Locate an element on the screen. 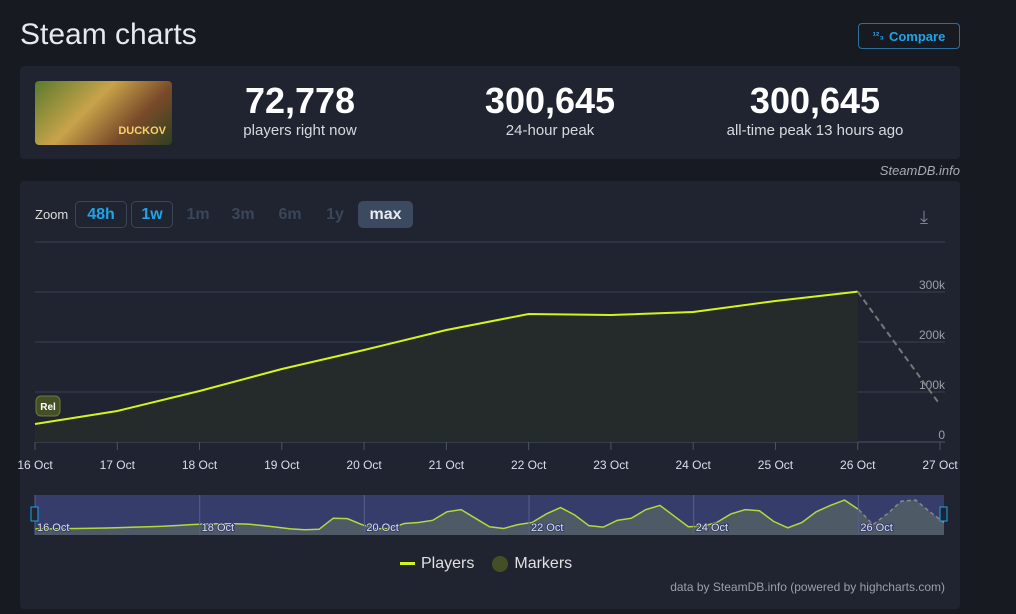 The image size is (1016, 614). zoom-1w-button: 1w is located at coordinates (152, 214).